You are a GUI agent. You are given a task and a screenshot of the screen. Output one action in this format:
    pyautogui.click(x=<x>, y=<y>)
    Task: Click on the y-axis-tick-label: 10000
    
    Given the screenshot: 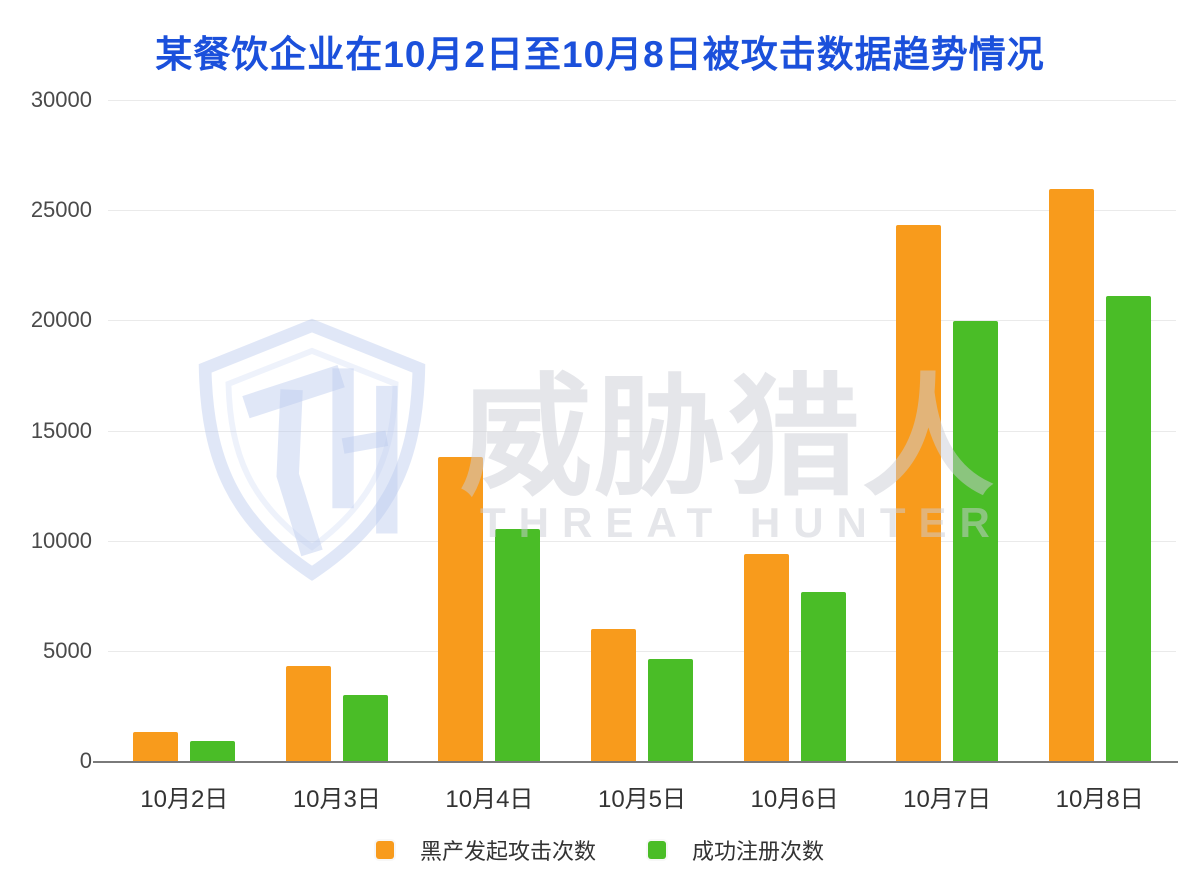 What is the action you would take?
    pyautogui.click(x=61, y=540)
    